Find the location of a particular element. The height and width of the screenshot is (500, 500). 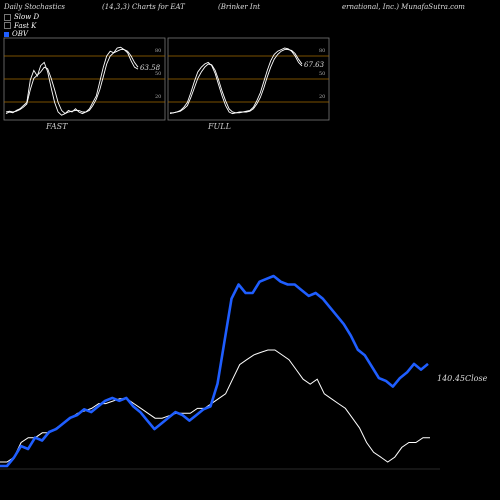

fast-panel: 80 50 20 63.58 is located at coordinates (84, 79).